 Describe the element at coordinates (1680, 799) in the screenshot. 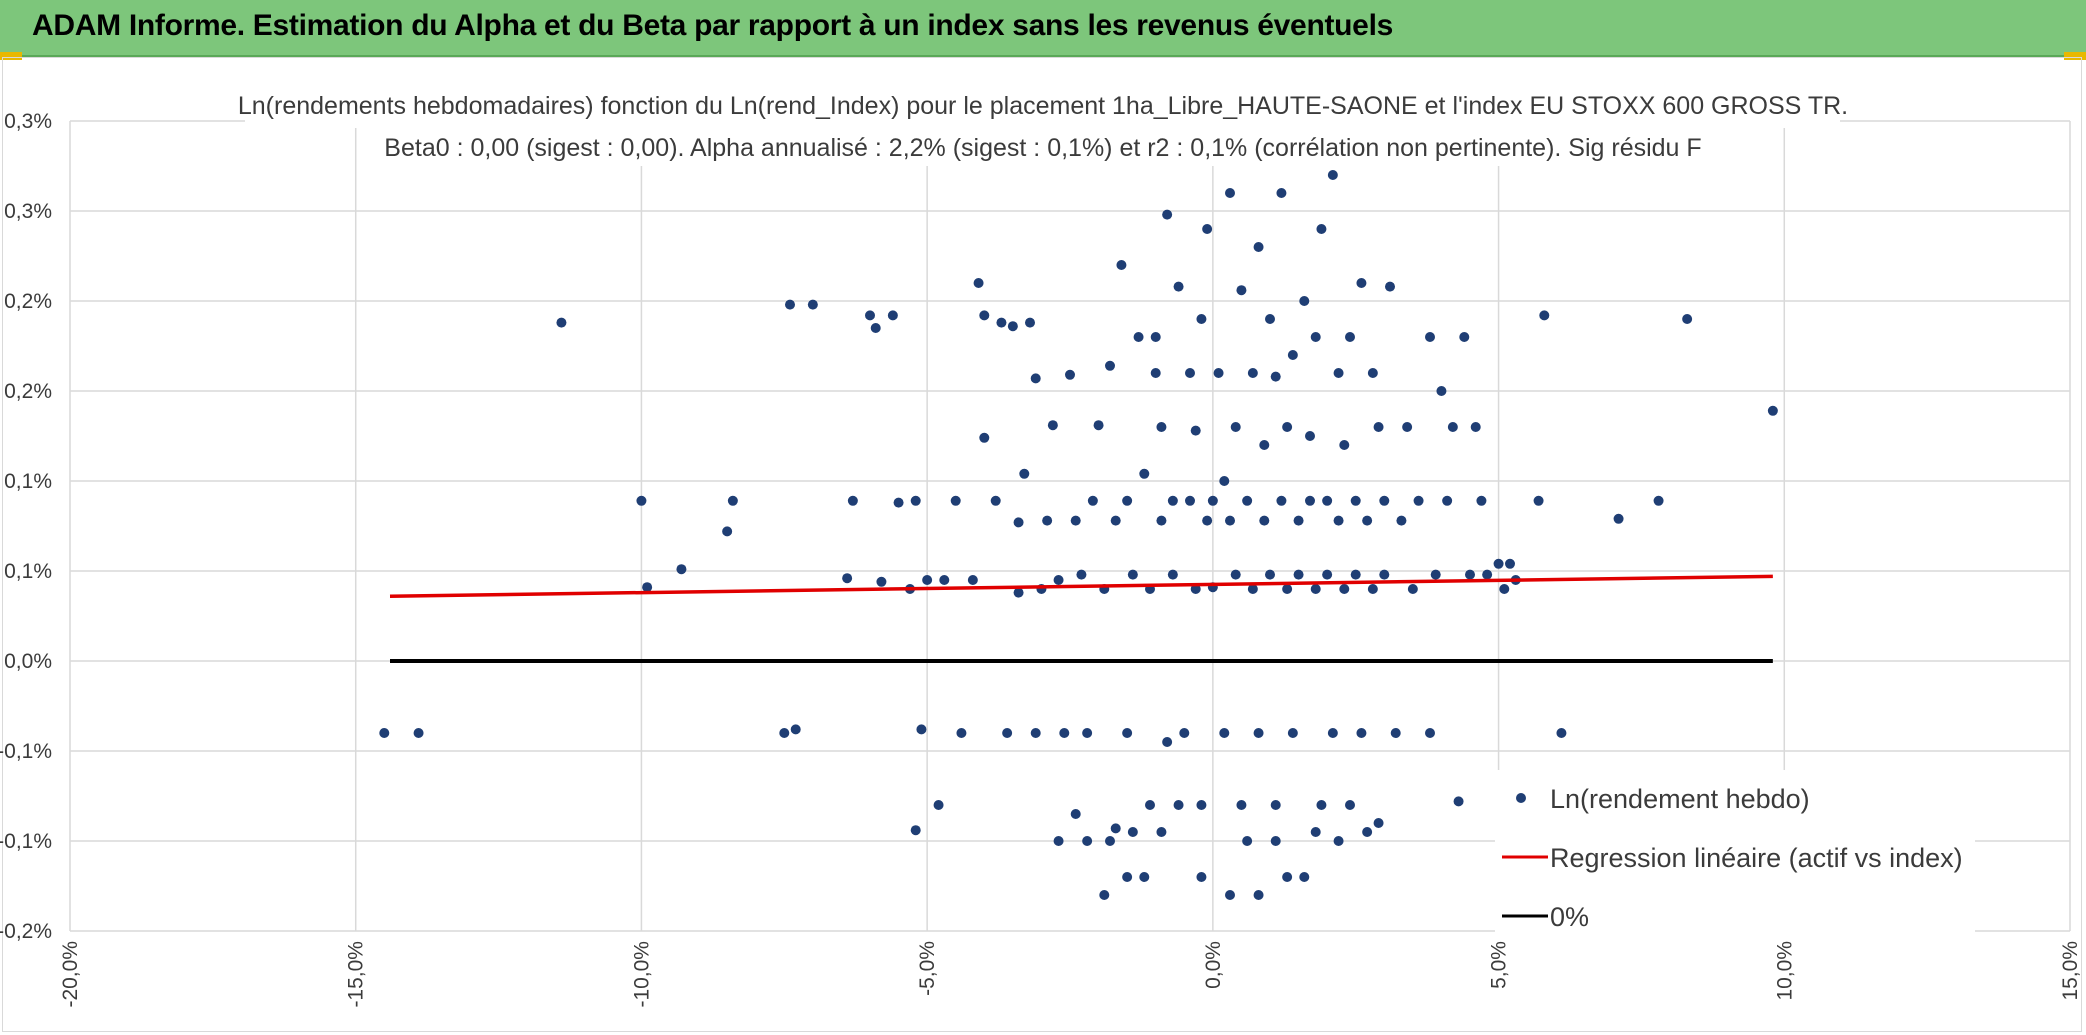

I see `legend-label-points: Ln(rendement hebdo)` at that location.